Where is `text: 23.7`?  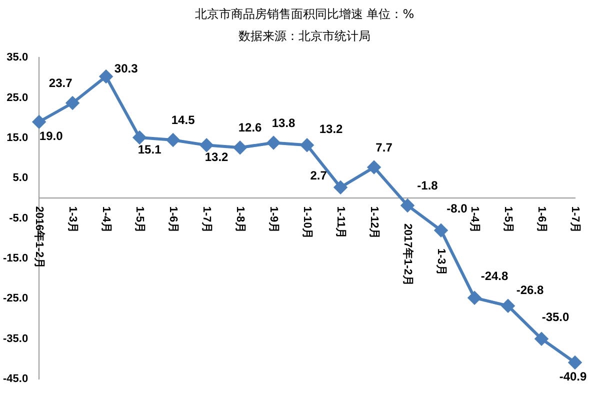 text: 23.7 is located at coordinates (60, 83).